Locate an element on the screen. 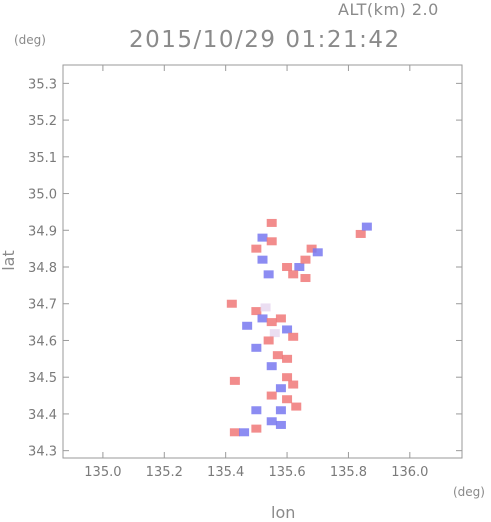 This screenshot has width=491, height=522. y-tick-label: 34.5 is located at coordinates (42, 378).